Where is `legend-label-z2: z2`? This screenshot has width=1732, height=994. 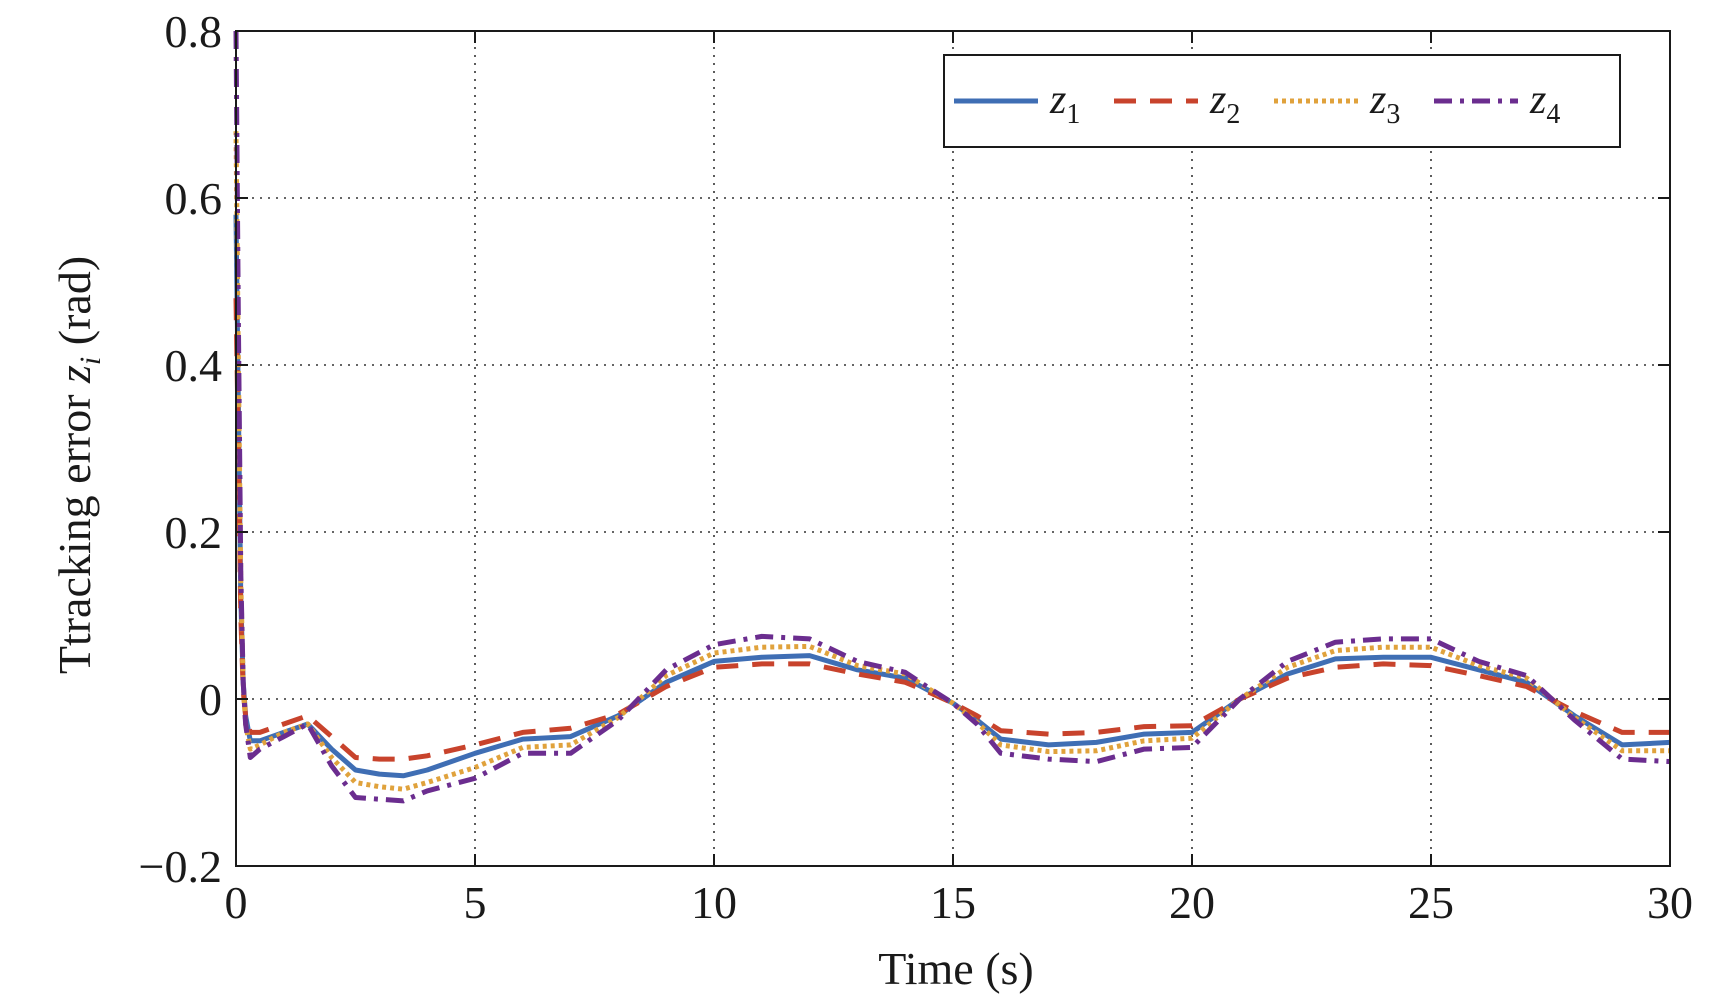
legend-label-z2: z2 is located at coordinates (1224, 103).